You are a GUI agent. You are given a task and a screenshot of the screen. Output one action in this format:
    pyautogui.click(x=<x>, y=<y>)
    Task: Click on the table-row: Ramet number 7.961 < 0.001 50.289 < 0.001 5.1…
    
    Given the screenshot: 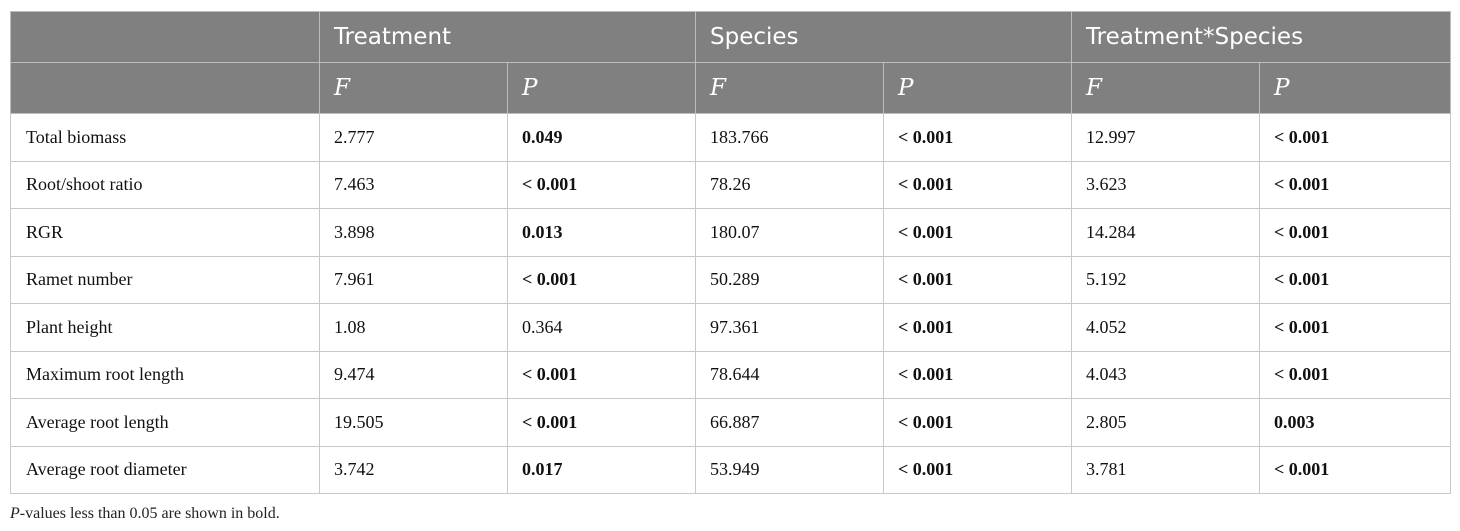 What is the action you would take?
    pyautogui.click(x=731, y=279)
    